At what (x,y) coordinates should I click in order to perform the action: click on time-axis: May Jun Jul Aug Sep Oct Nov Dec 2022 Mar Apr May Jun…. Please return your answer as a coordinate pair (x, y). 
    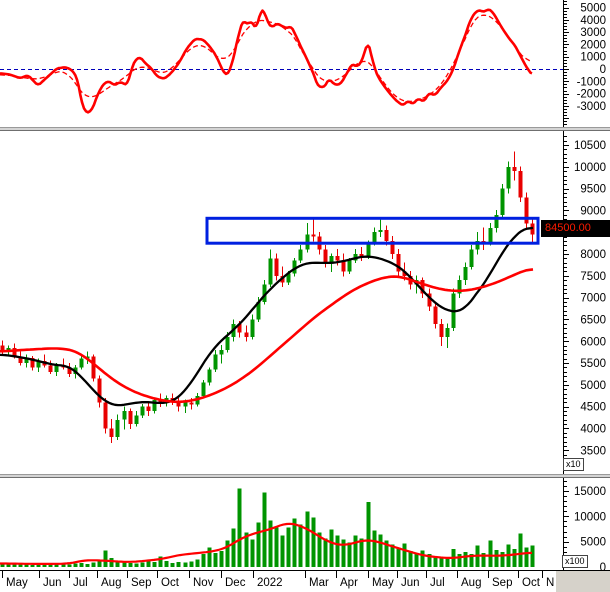
    Looking at the image, I should click on (305, 581).